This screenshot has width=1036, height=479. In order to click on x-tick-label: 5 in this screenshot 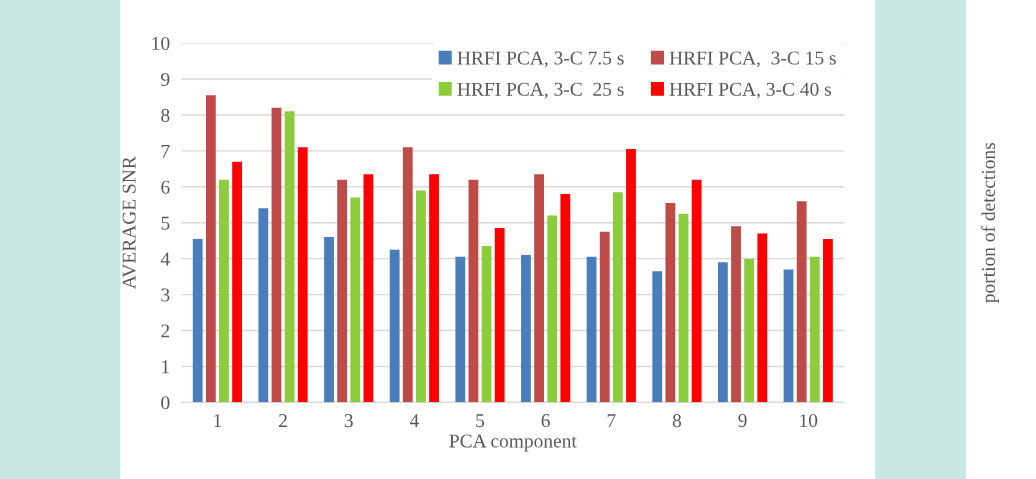, I will do `click(480, 421)`.